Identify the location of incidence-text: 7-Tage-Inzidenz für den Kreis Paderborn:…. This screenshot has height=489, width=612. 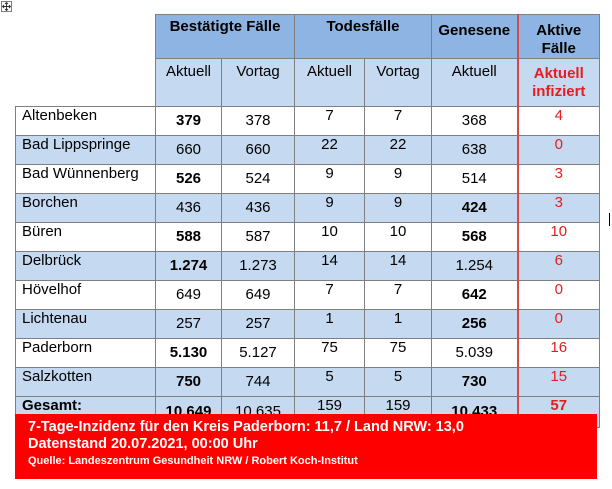
(246, 427).